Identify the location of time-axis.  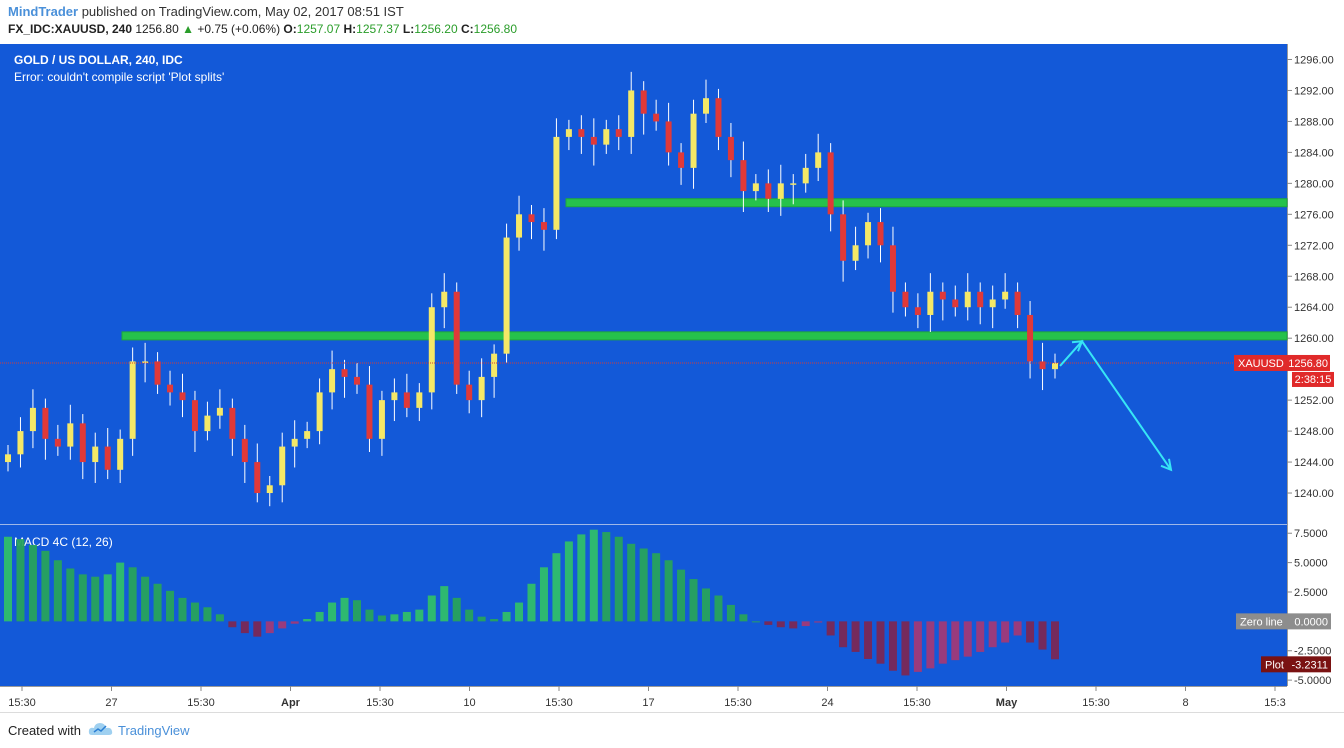
(643, 699).